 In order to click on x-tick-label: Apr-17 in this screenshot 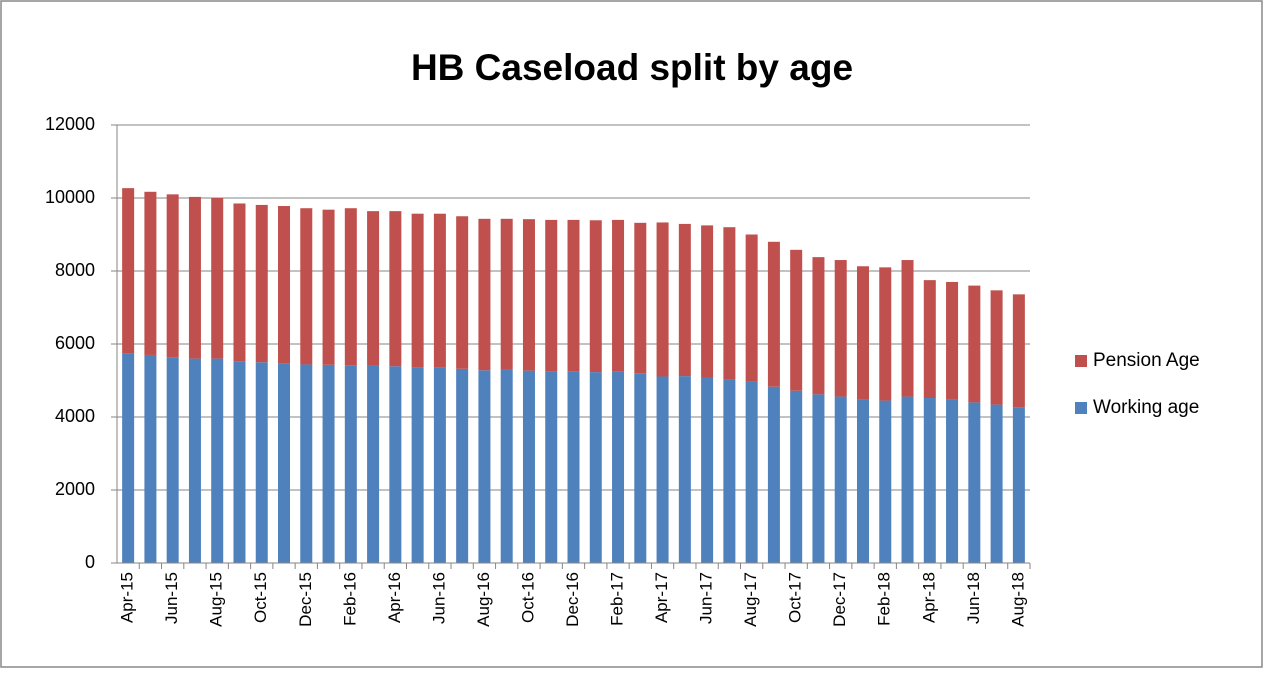, I will do `click(661, 597)`.